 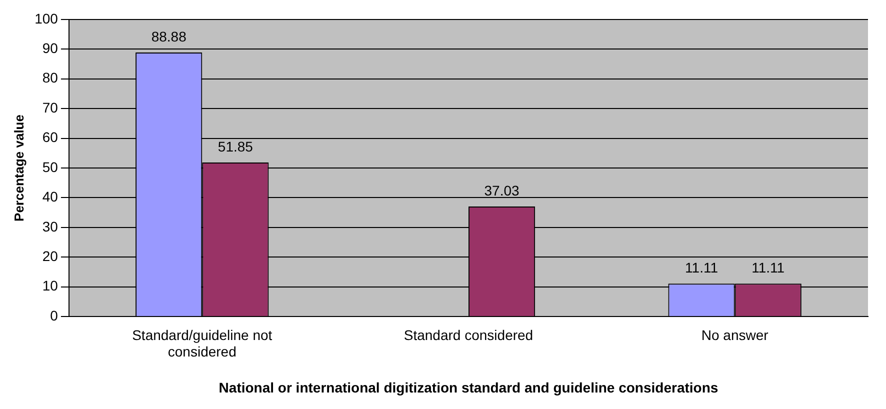 What do you see at coordinates (50, 286) in the screenshot?
I see `y-tick-label: 10` at bounding box center [50, 286].